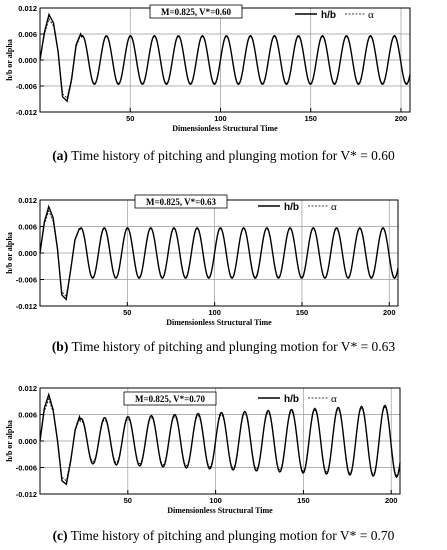  I want to click on annotation-text: M=0.825, V*=0.70, so click(170, 399).